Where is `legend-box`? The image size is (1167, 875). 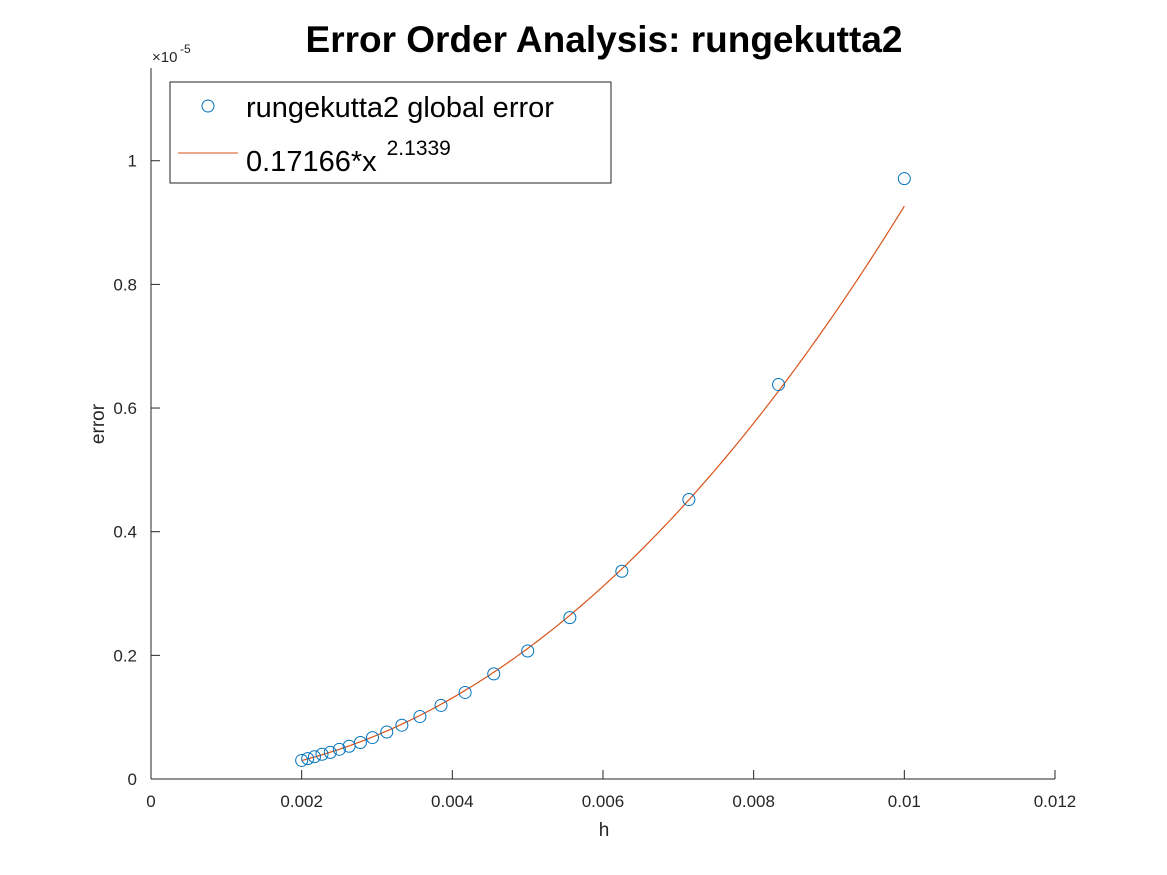
legend-box is located at coordinates (390, 132).